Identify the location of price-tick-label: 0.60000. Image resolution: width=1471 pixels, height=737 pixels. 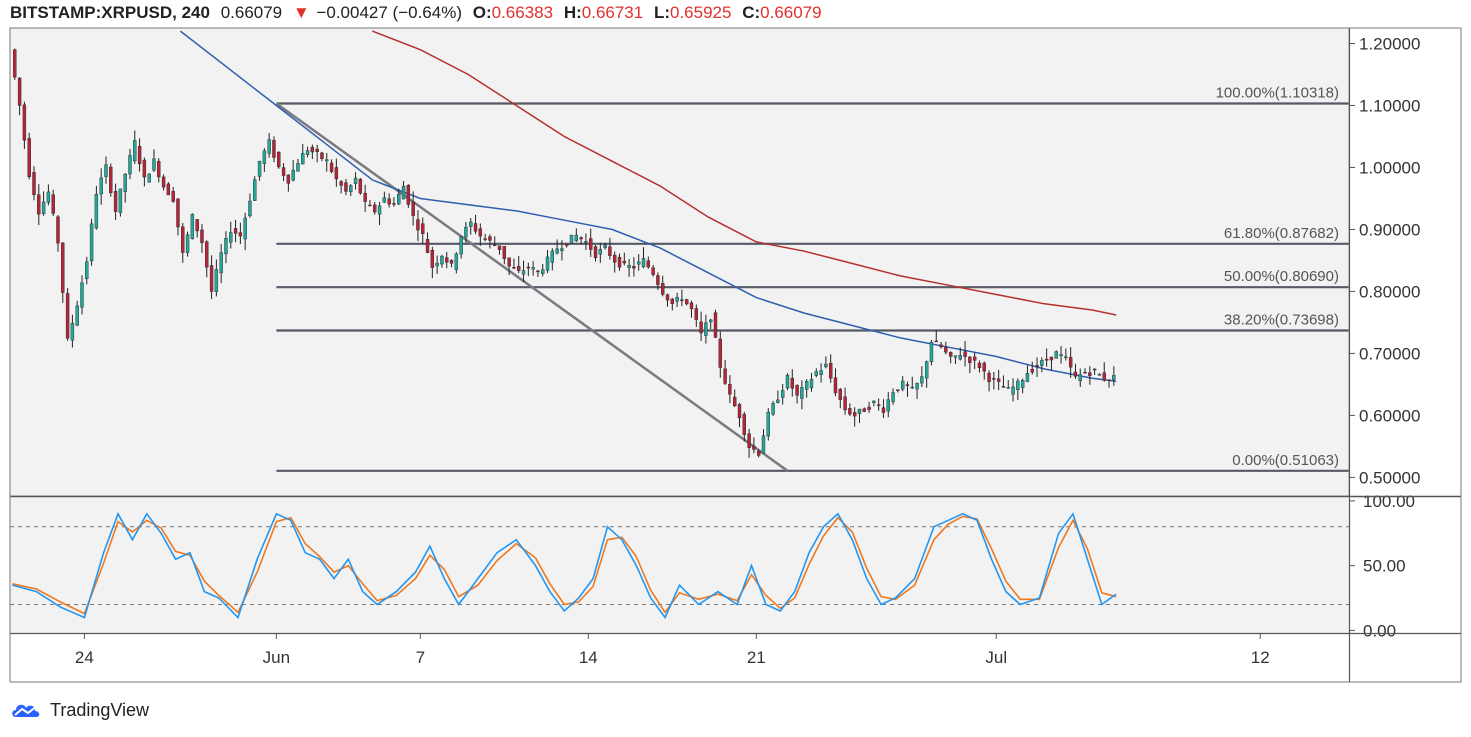
(1389, 415).